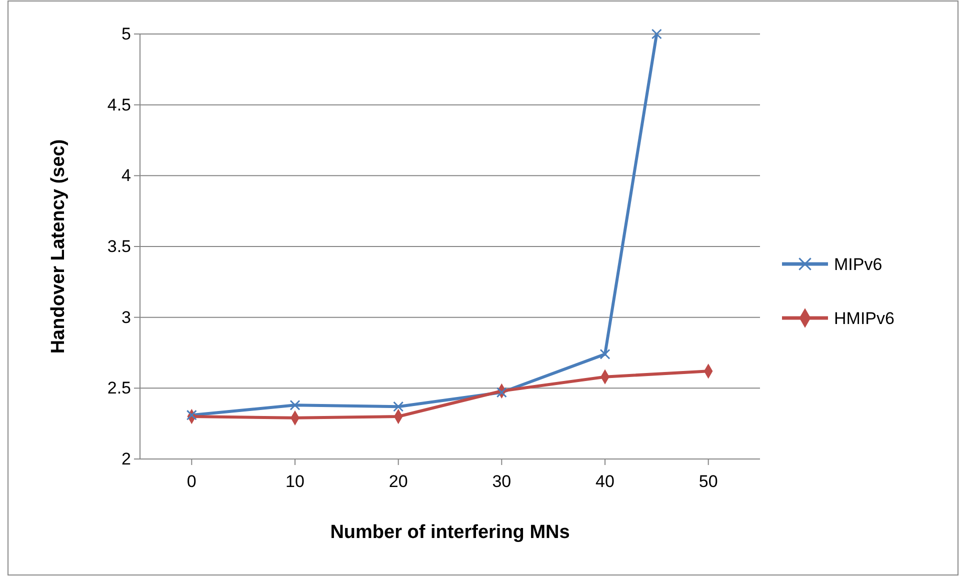 The width and height of the screenshot is (961, 578). What do you see at coordinates (126, 458) in the screenshot?
I see `y-tick-label: 2` at bounding box center [126, 458].